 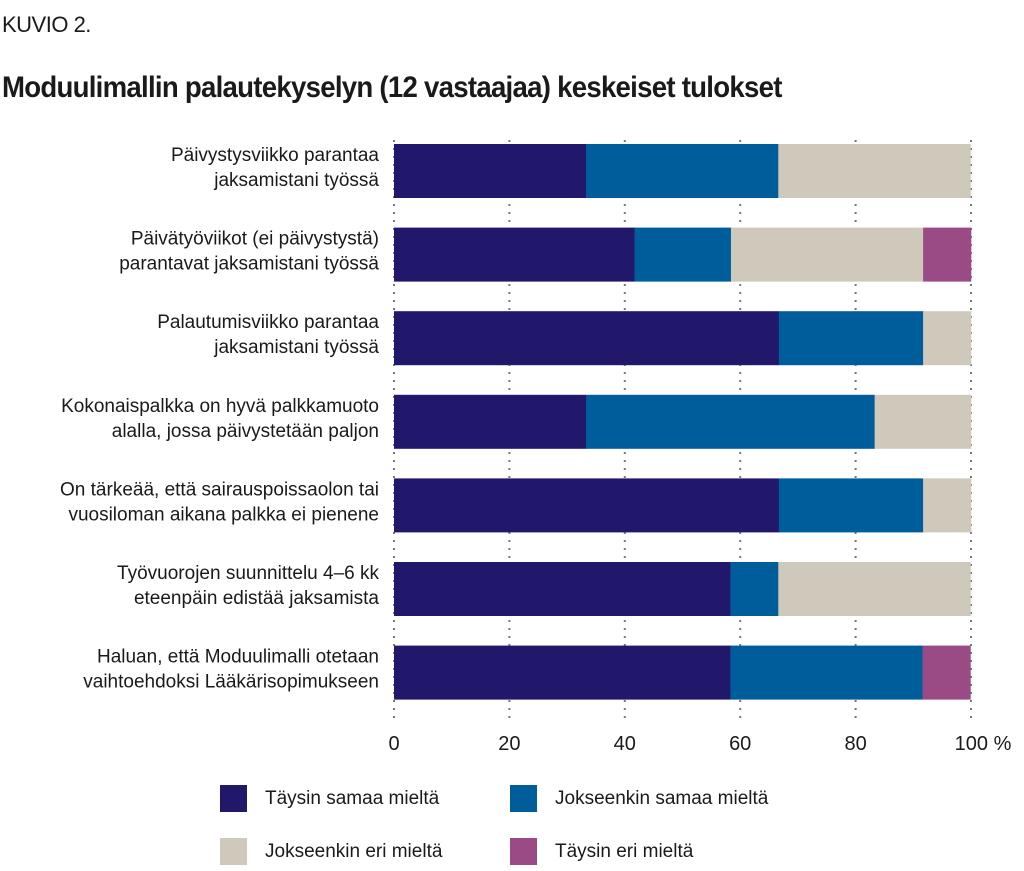 What do you see at coordinates (238, 657) in the screenshot?
I see `category-label: Haluan, että Moduulimalli otetaan` at bounding box center [238, 657].